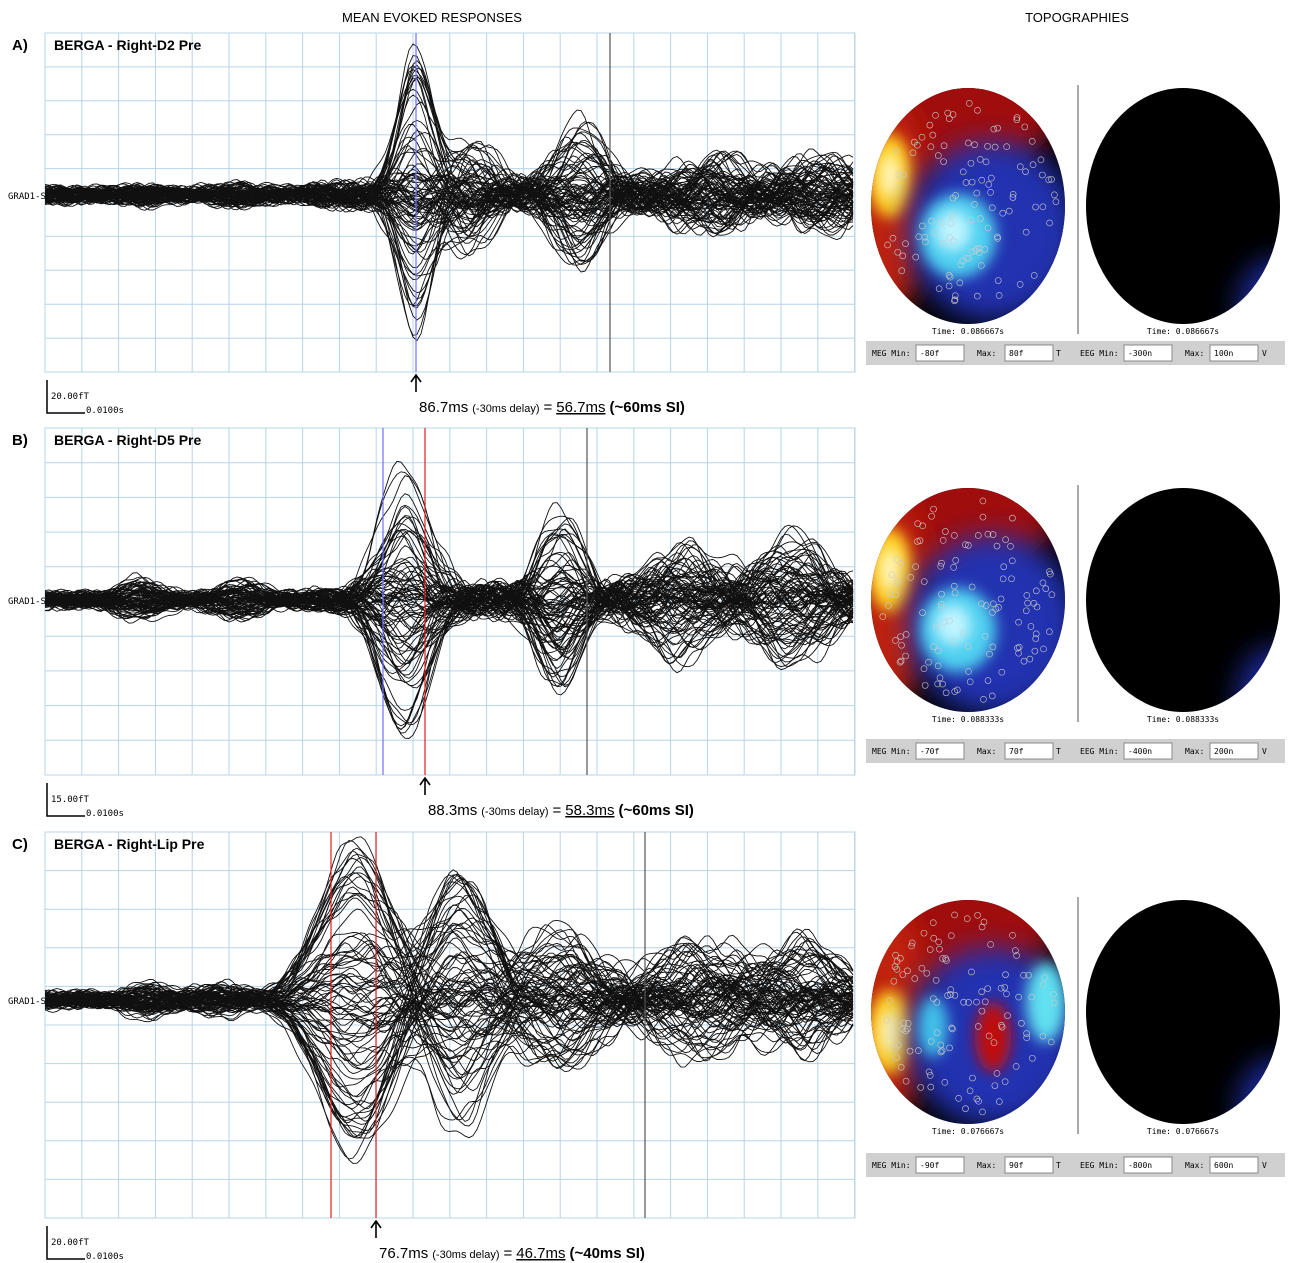 Image resolution: width=1291 pixels, height=1263 pixels. What do you see at coordinates (953, 231) in the screenshot?
I see `topo-cyan-core` at bounding box center [953, 231].